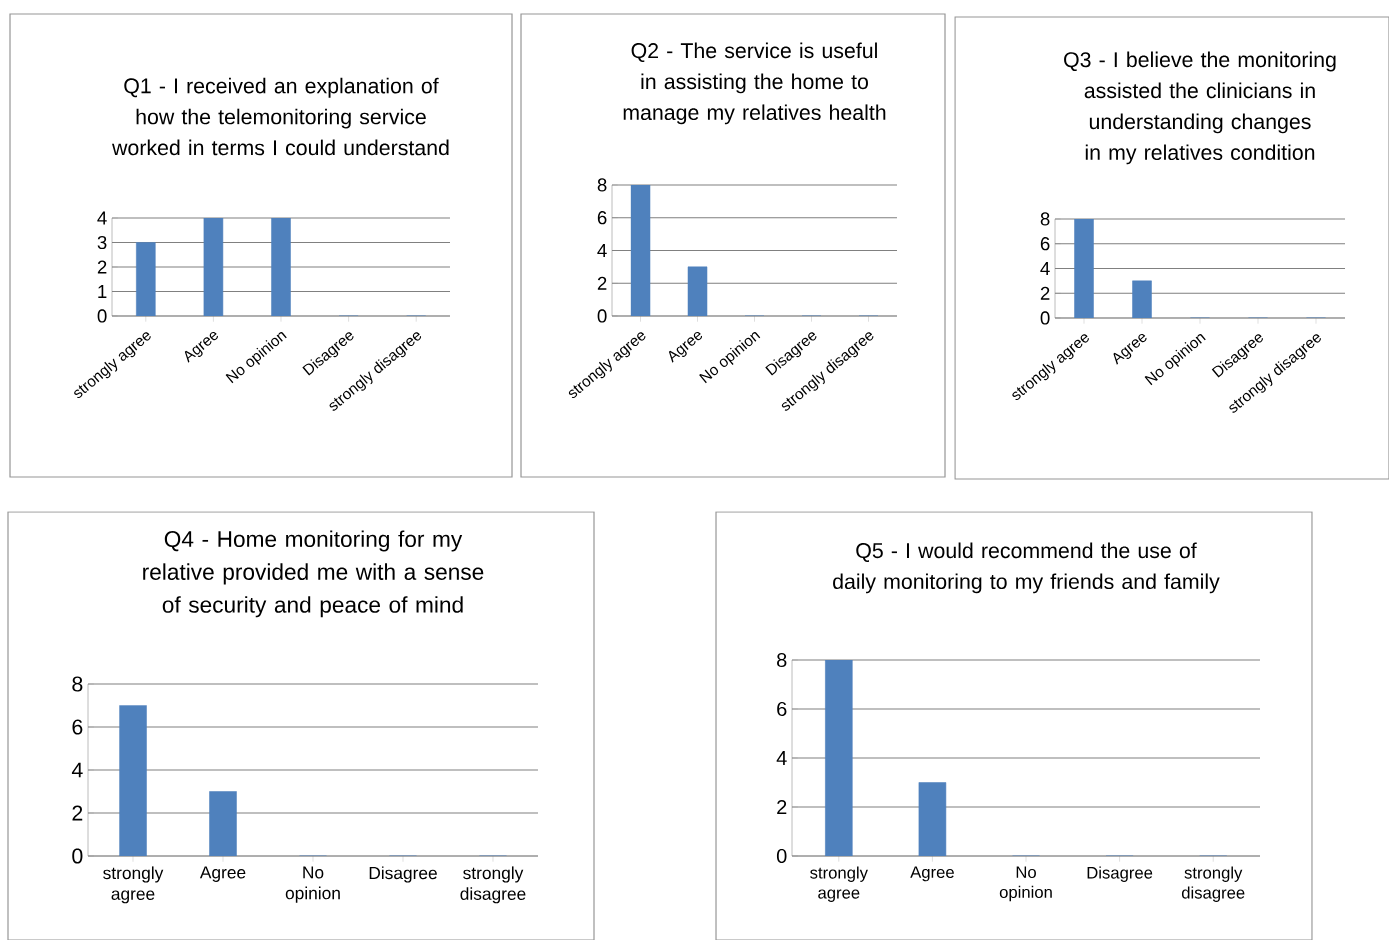 The image size is (1389, 940). Describe the element at coordinates (313, 574) in the screenshot. I see `chart-title: Q4 - Home monitoring for my relative provided me with a sense of security and peace of mind` at that location.